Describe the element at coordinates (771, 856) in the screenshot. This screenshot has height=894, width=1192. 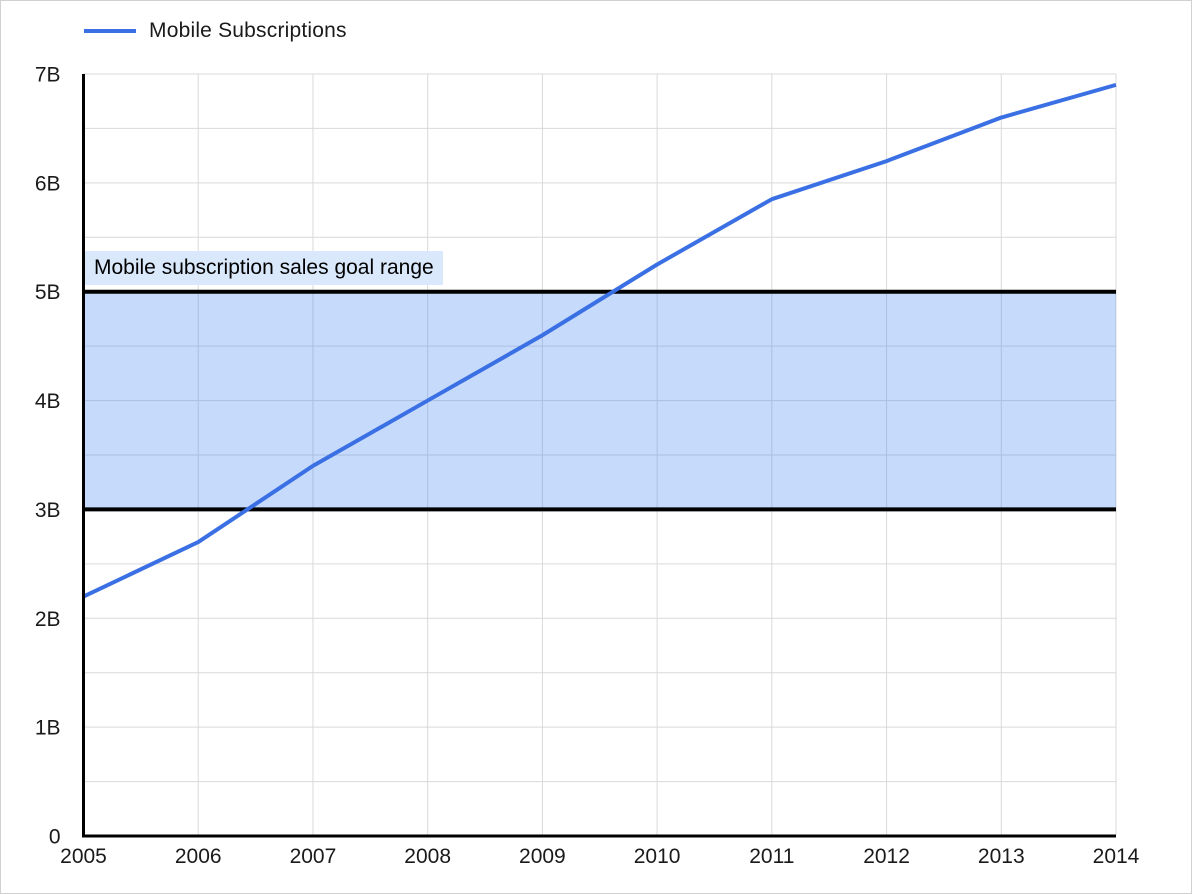
I see `x-axis-tick-label: 2011` at that location.